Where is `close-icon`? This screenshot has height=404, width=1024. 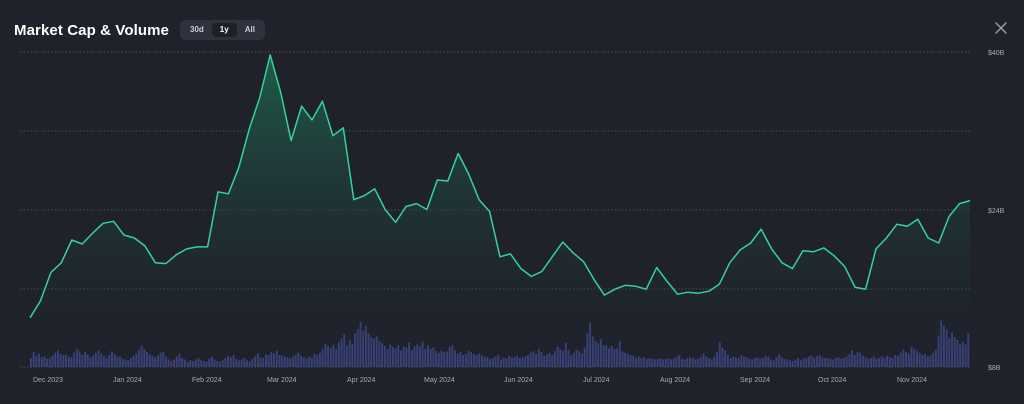 close-icon is located at coordinates (1001, 28).